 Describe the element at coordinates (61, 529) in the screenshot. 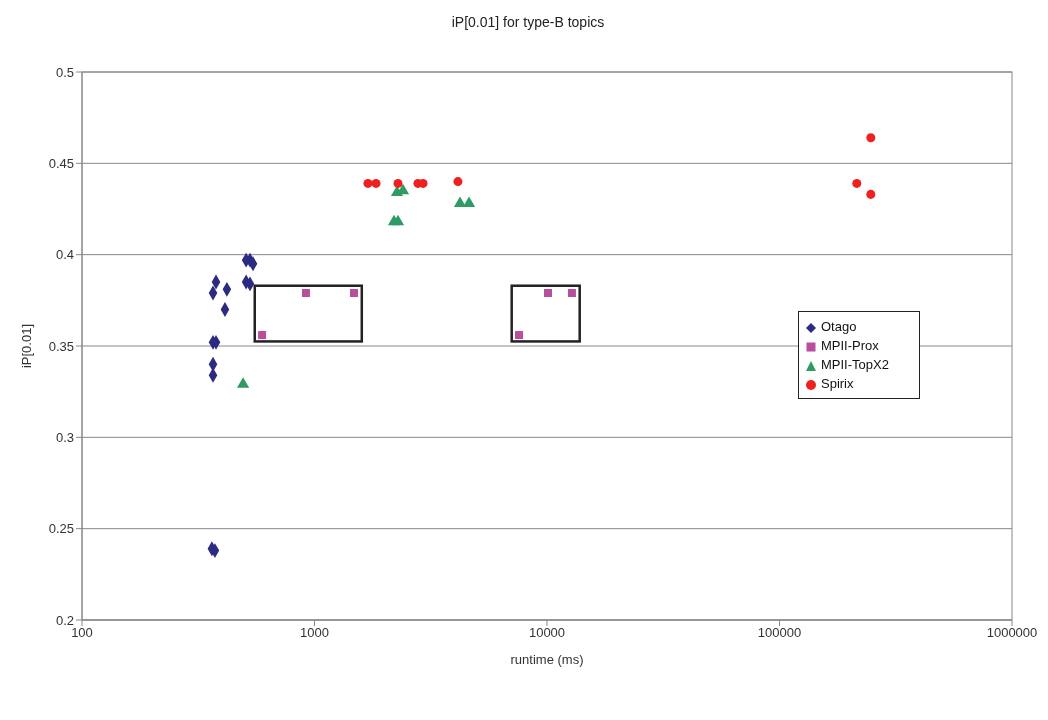

I see `y-tick-label: 0.25` at that location.